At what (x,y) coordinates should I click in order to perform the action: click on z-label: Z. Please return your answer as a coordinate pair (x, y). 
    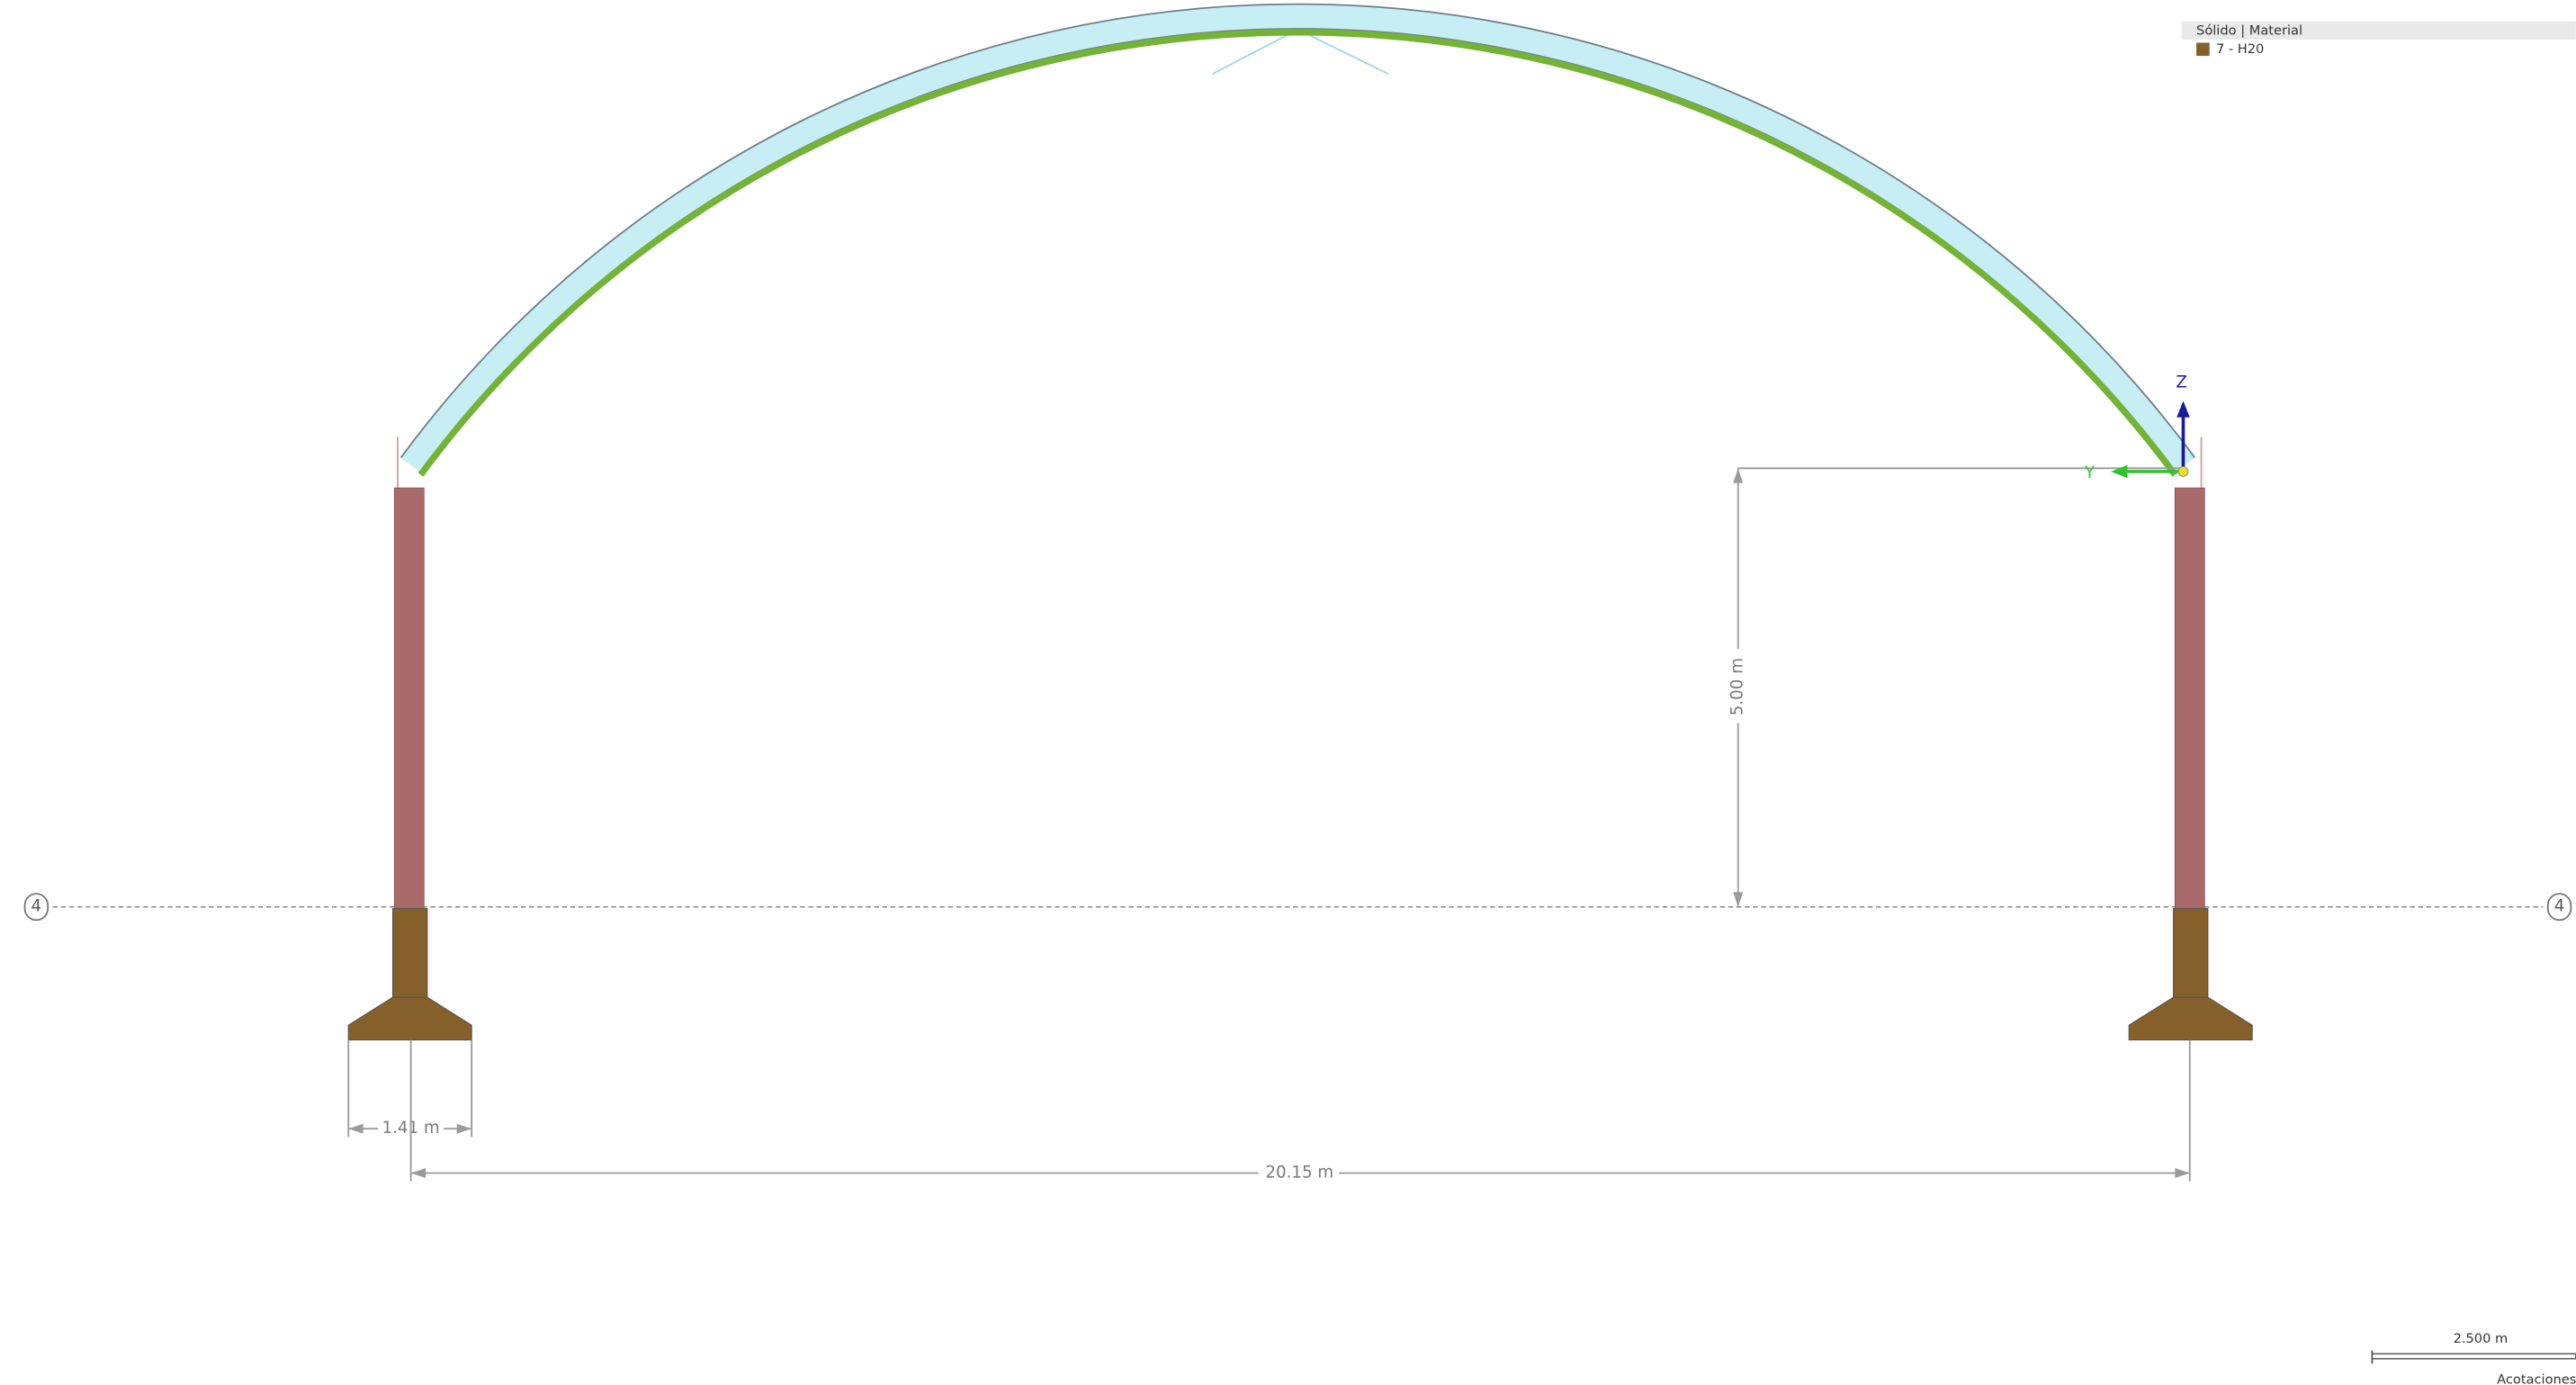
    Looking at the image, I should click on (2182, 382).